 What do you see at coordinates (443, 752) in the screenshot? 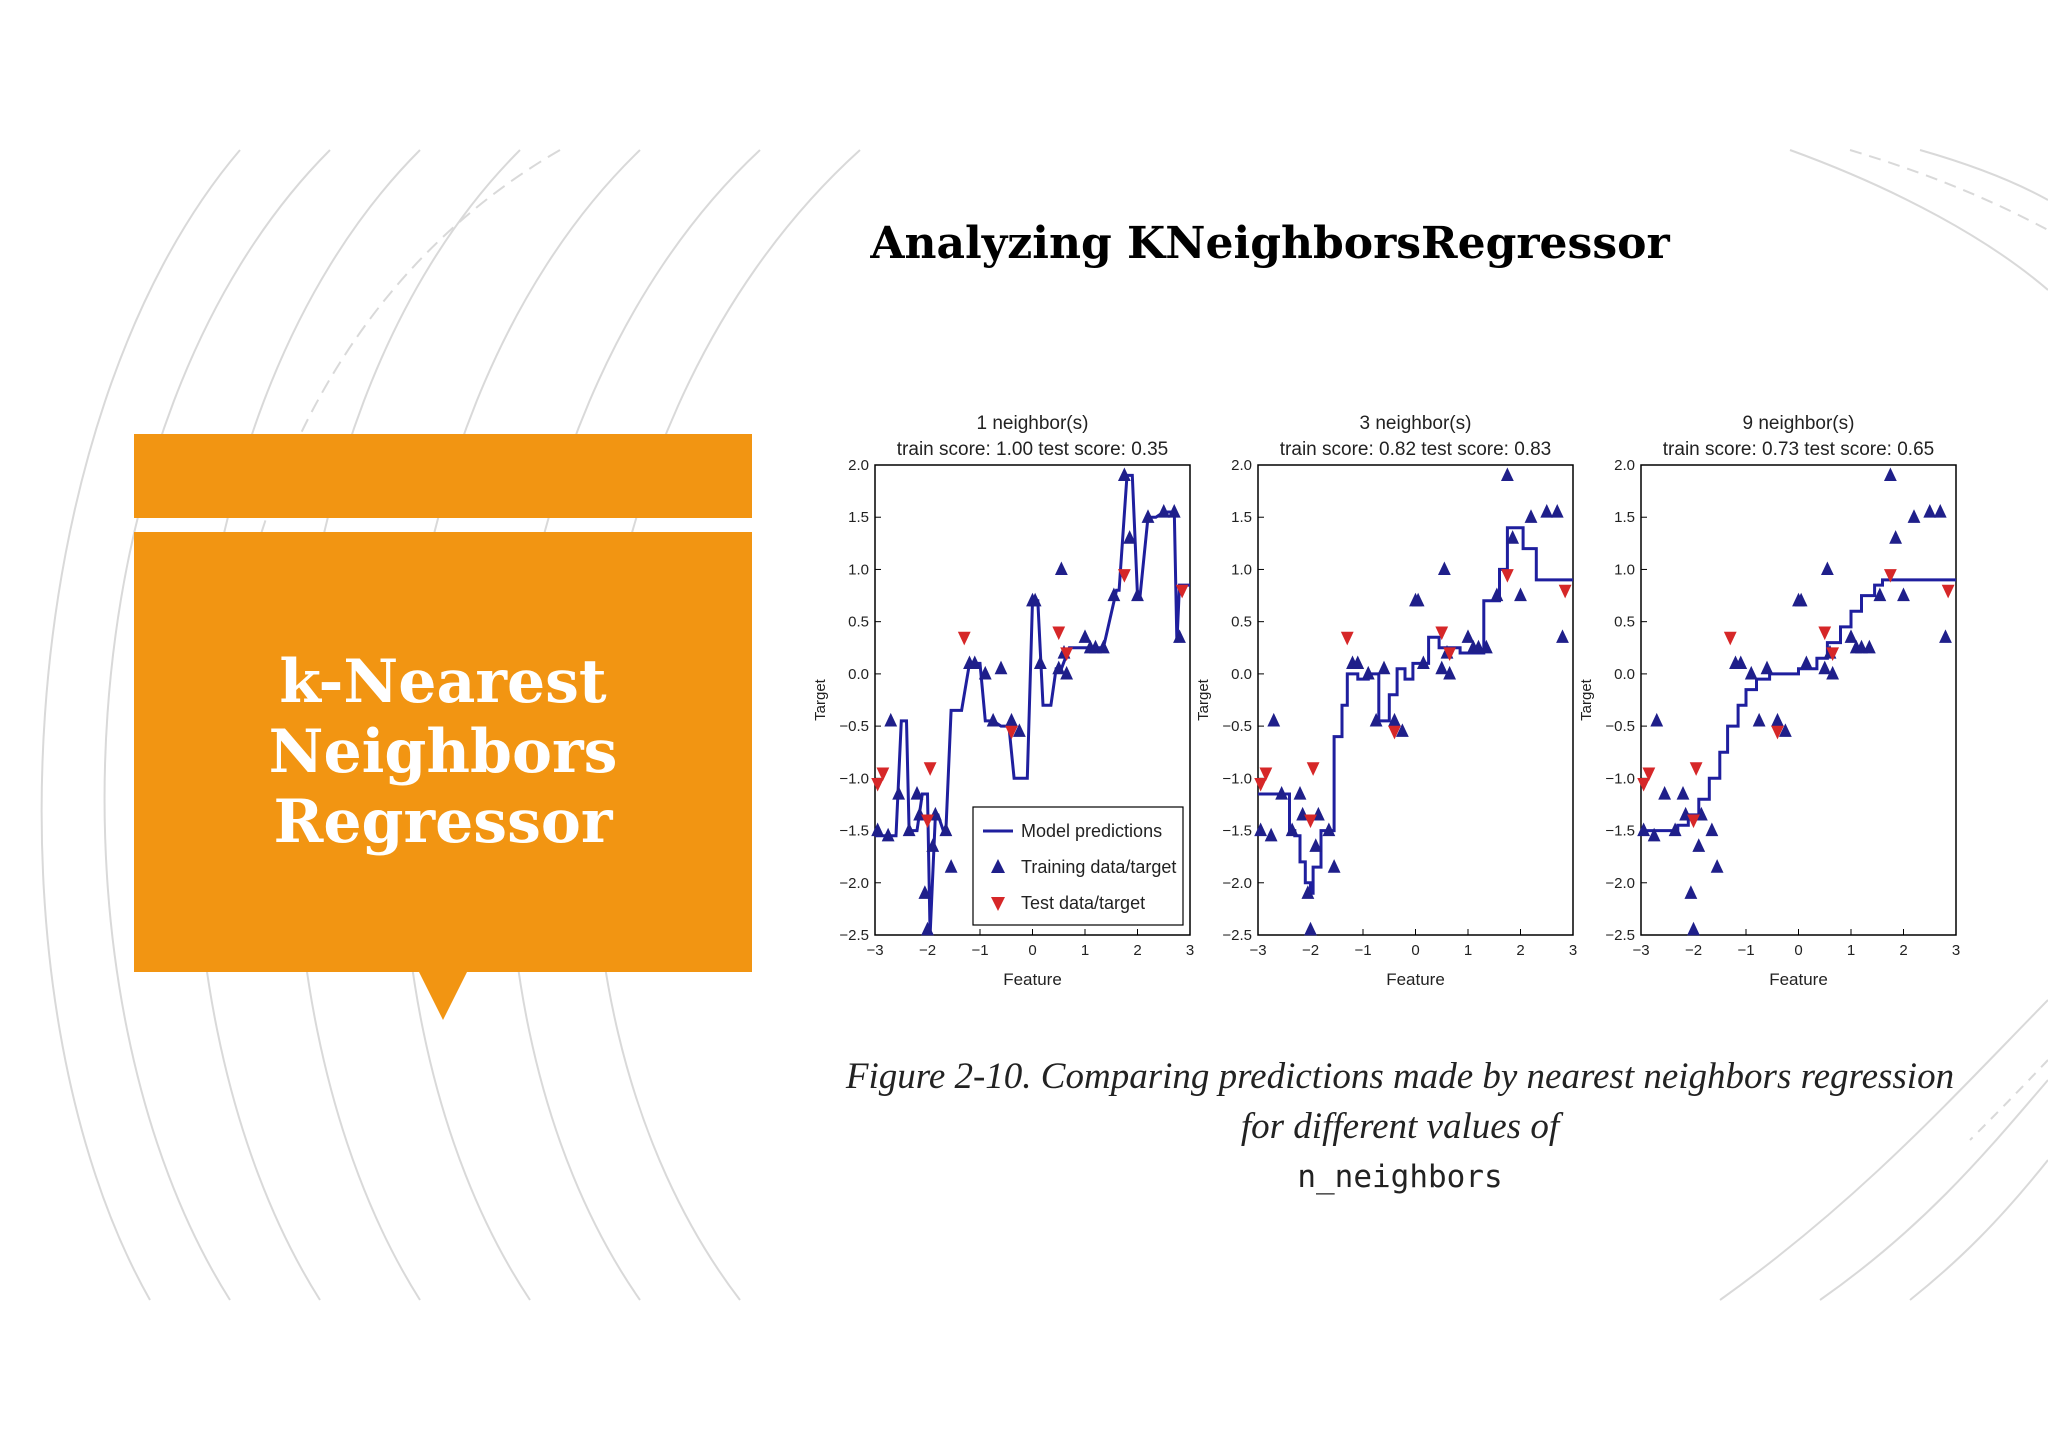
I see `callout-title: k-Nearest Neighbors Regressor` at bounding box center [443, 752].